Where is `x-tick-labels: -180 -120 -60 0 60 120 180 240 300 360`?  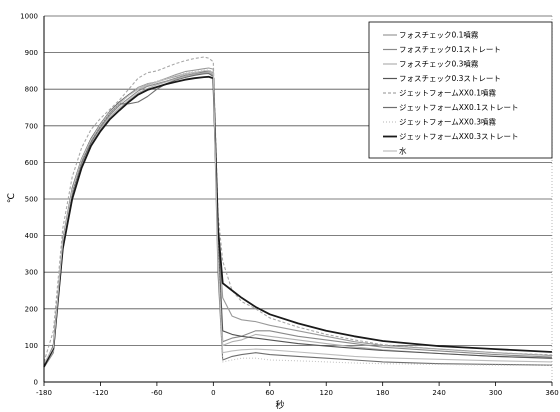
x-tick-labels: -180 -120 -60 0 60 120 180 240 300 360 is located at coordinates (297, 393).